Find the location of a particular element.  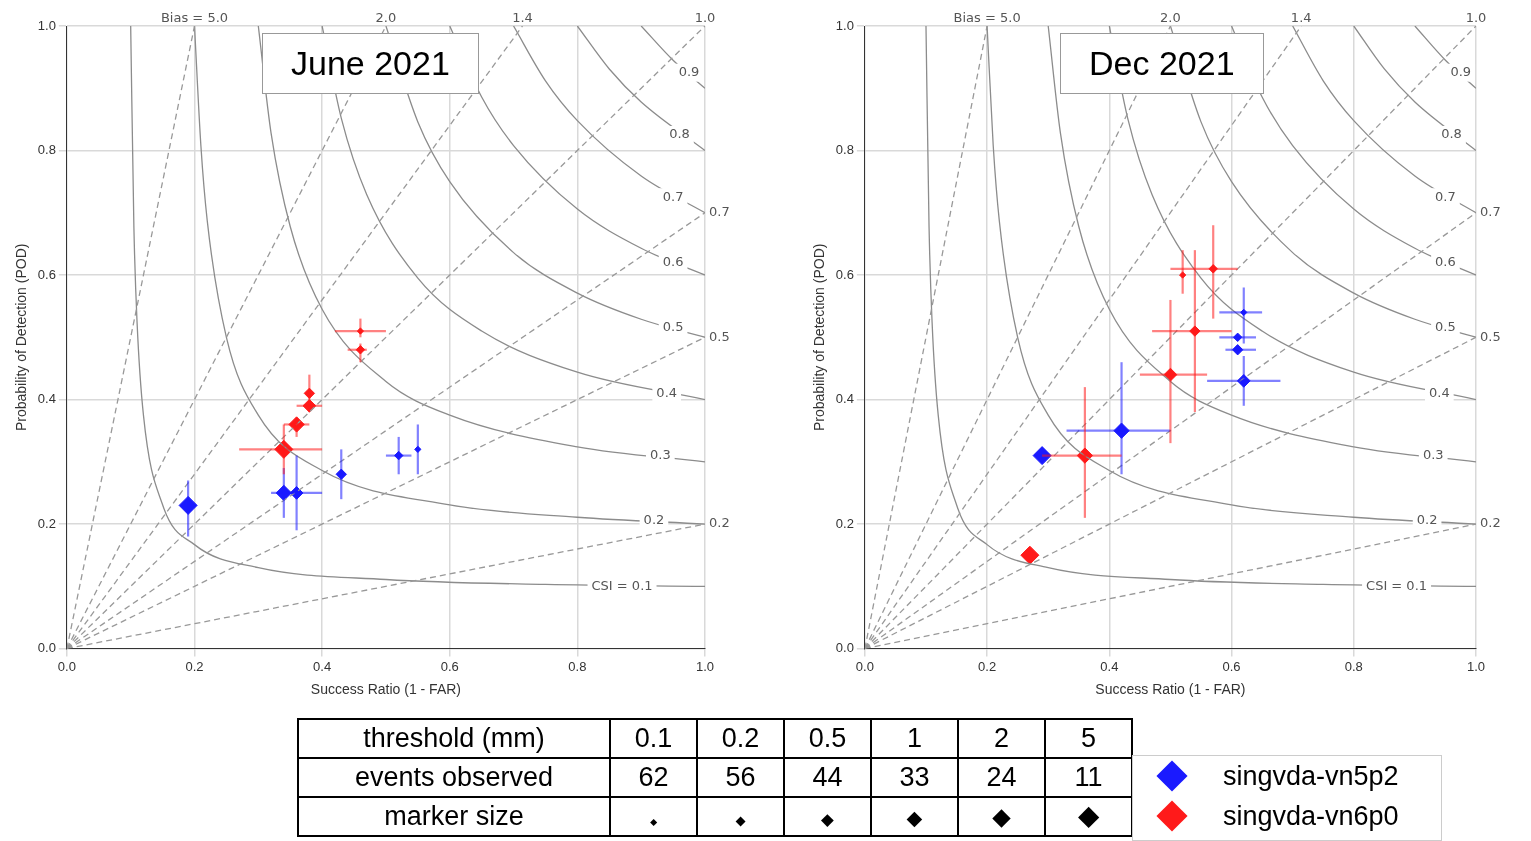

data-label: 62 is located at coordinates (653, 777).